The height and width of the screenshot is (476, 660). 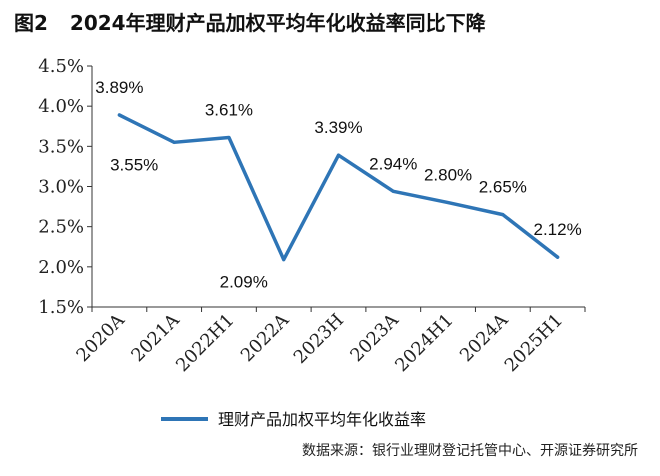 I want to click on legend-label: 理财产品加权平均年化收益率, so click(x=322, y=419).